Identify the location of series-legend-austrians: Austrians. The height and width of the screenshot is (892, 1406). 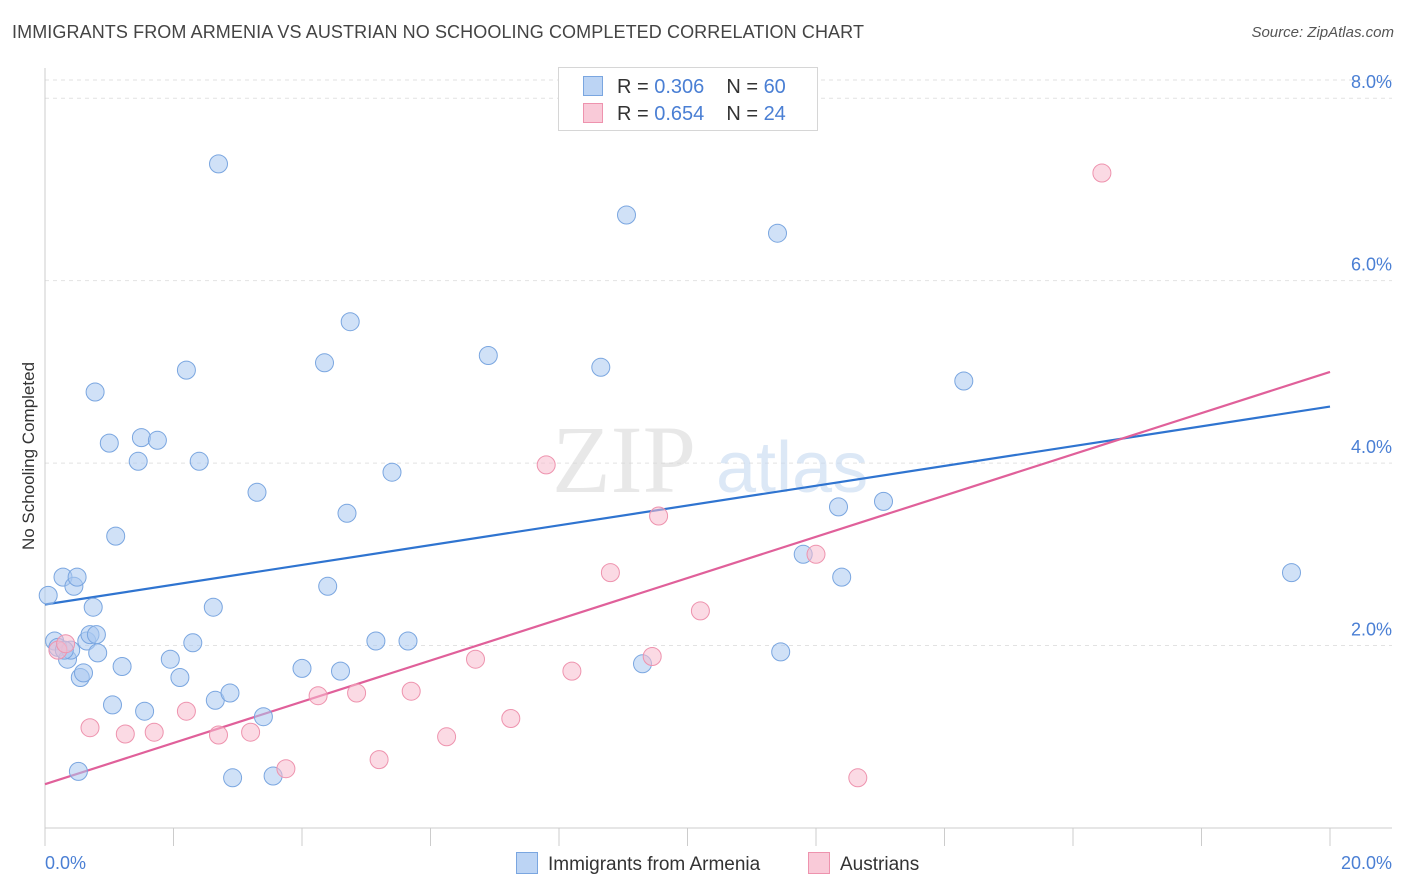
(863, 864).